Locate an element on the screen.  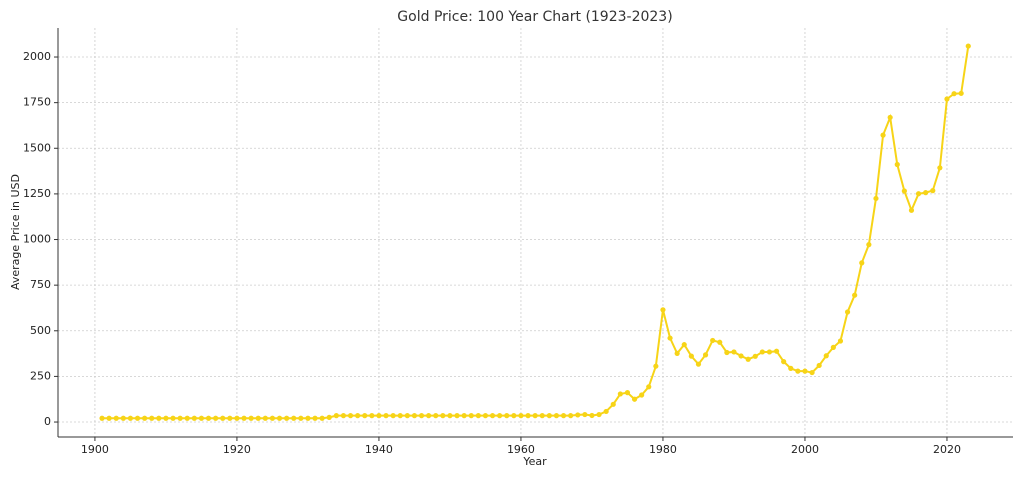
x-tick-label: 1900 is located at coordinates (95, 449).